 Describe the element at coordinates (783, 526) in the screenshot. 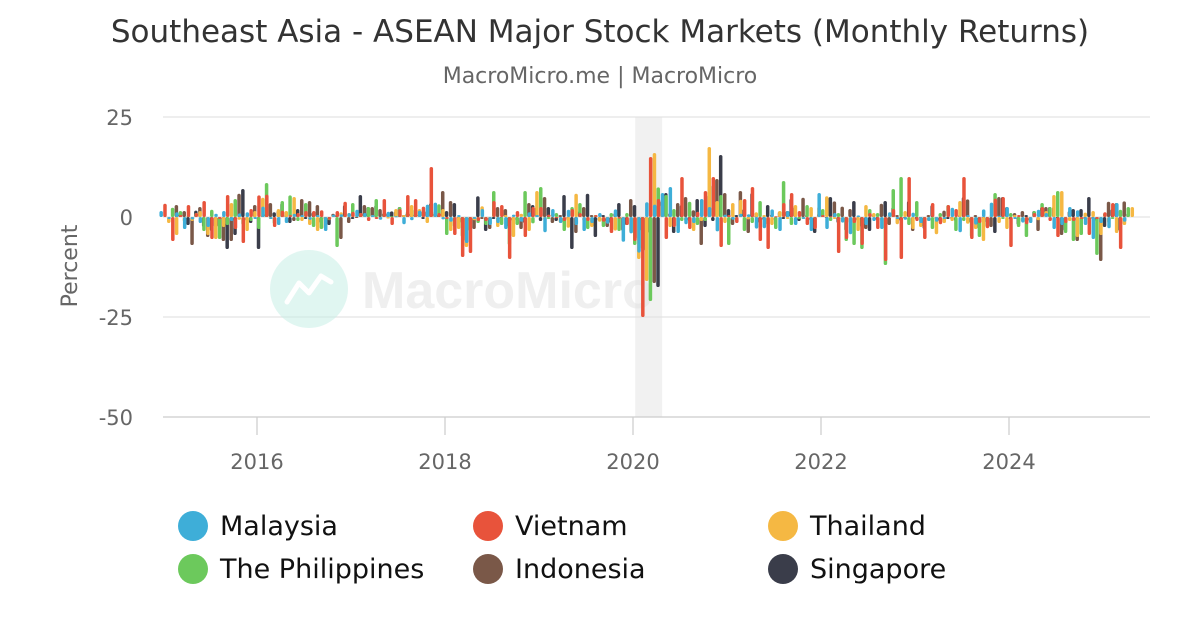

I see `legend-dot-icon` at that location.